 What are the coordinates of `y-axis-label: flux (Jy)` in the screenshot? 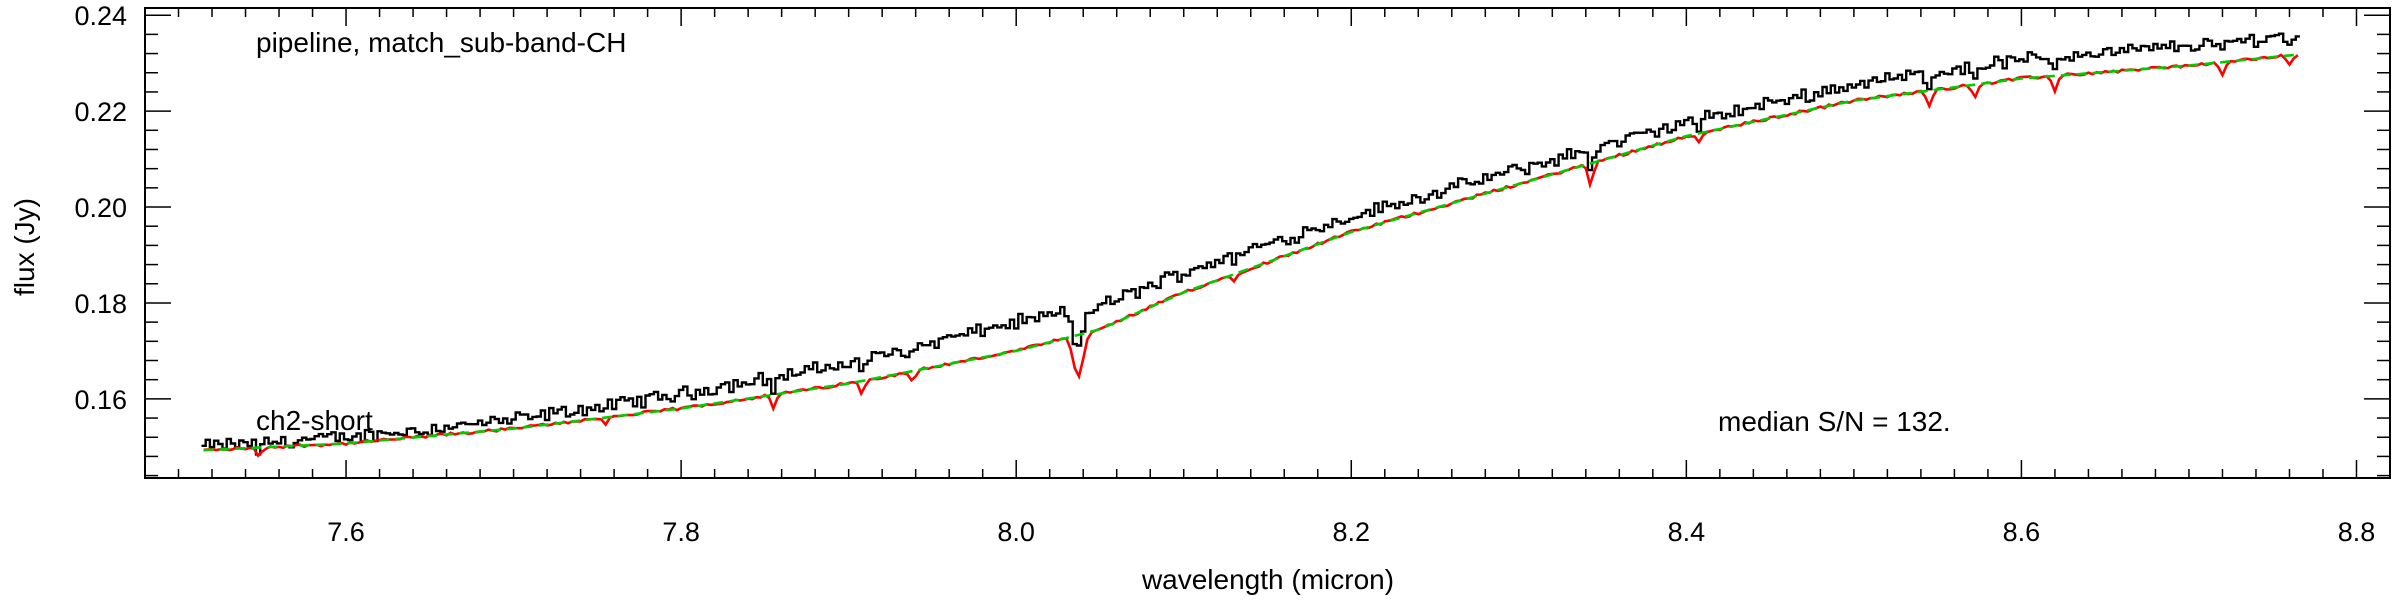 It's located at (24, 247).